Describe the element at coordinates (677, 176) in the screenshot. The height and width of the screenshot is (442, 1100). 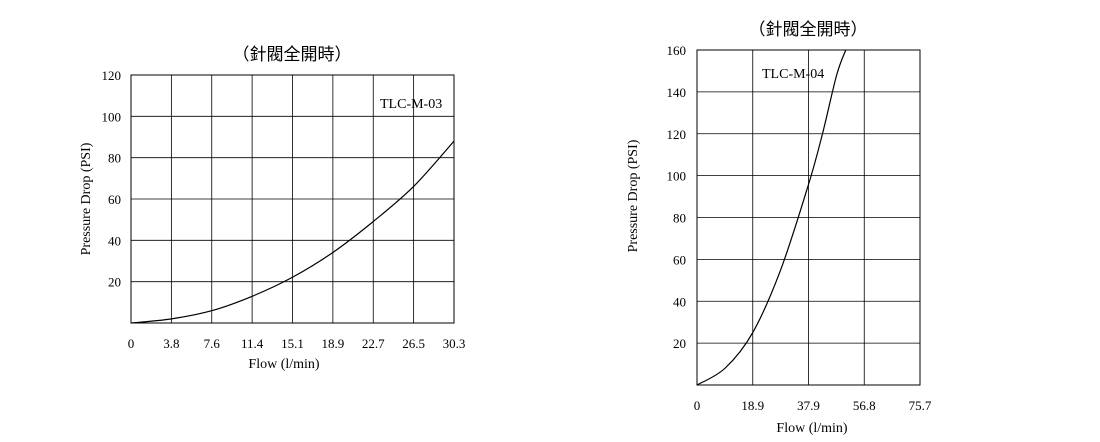
I see `chart-2-y-tick-label: 100` at that location.